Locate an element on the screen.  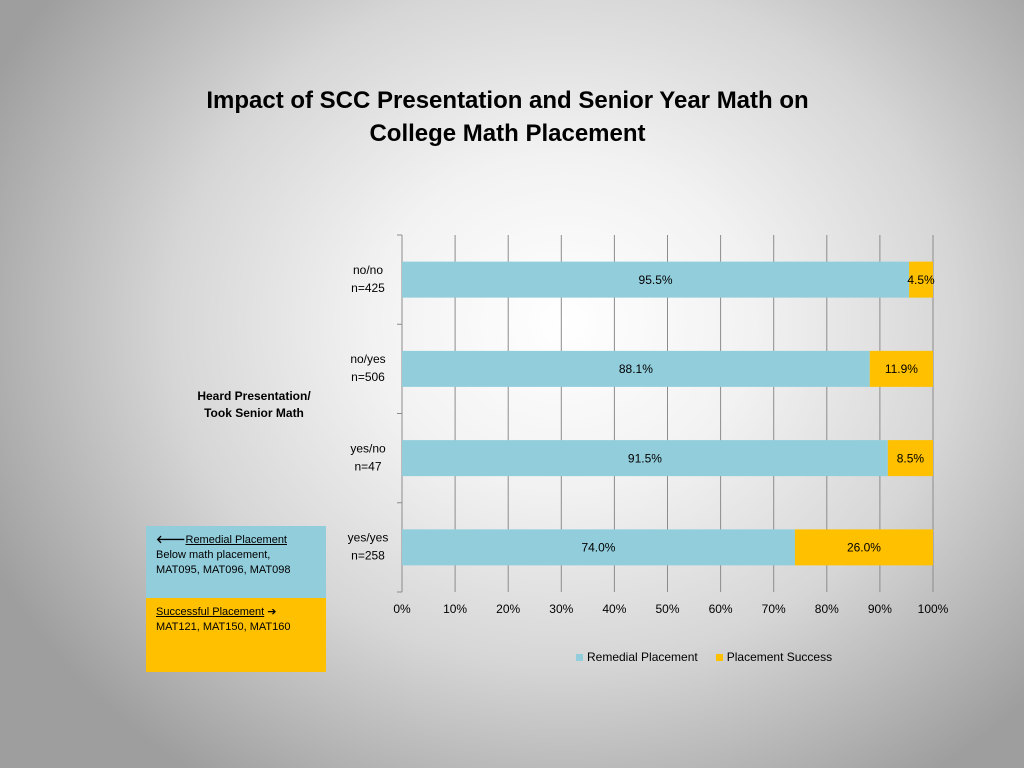
data-label-success: 26.0% is located at coordinates (864, 548).